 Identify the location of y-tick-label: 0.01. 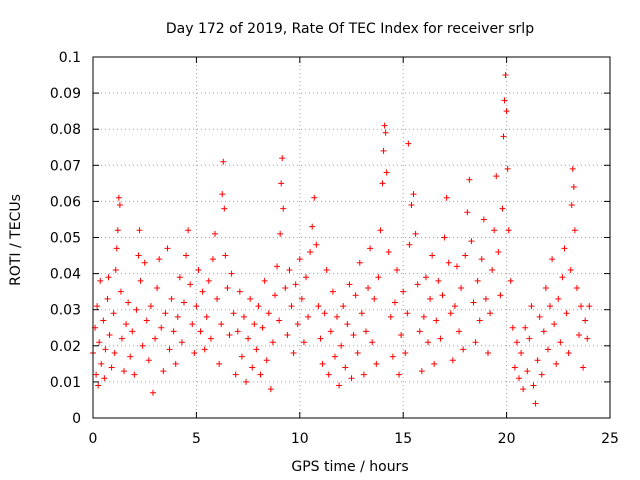
(65, 383).